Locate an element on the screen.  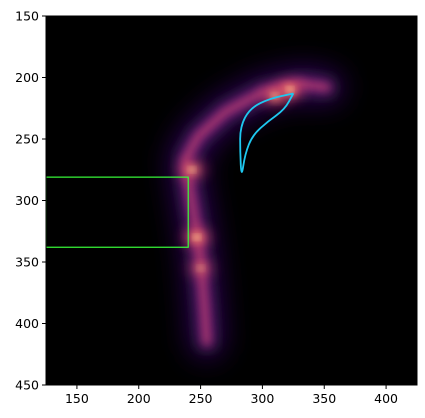
y-tick-label: 300 is located at coordinates (27, 200).